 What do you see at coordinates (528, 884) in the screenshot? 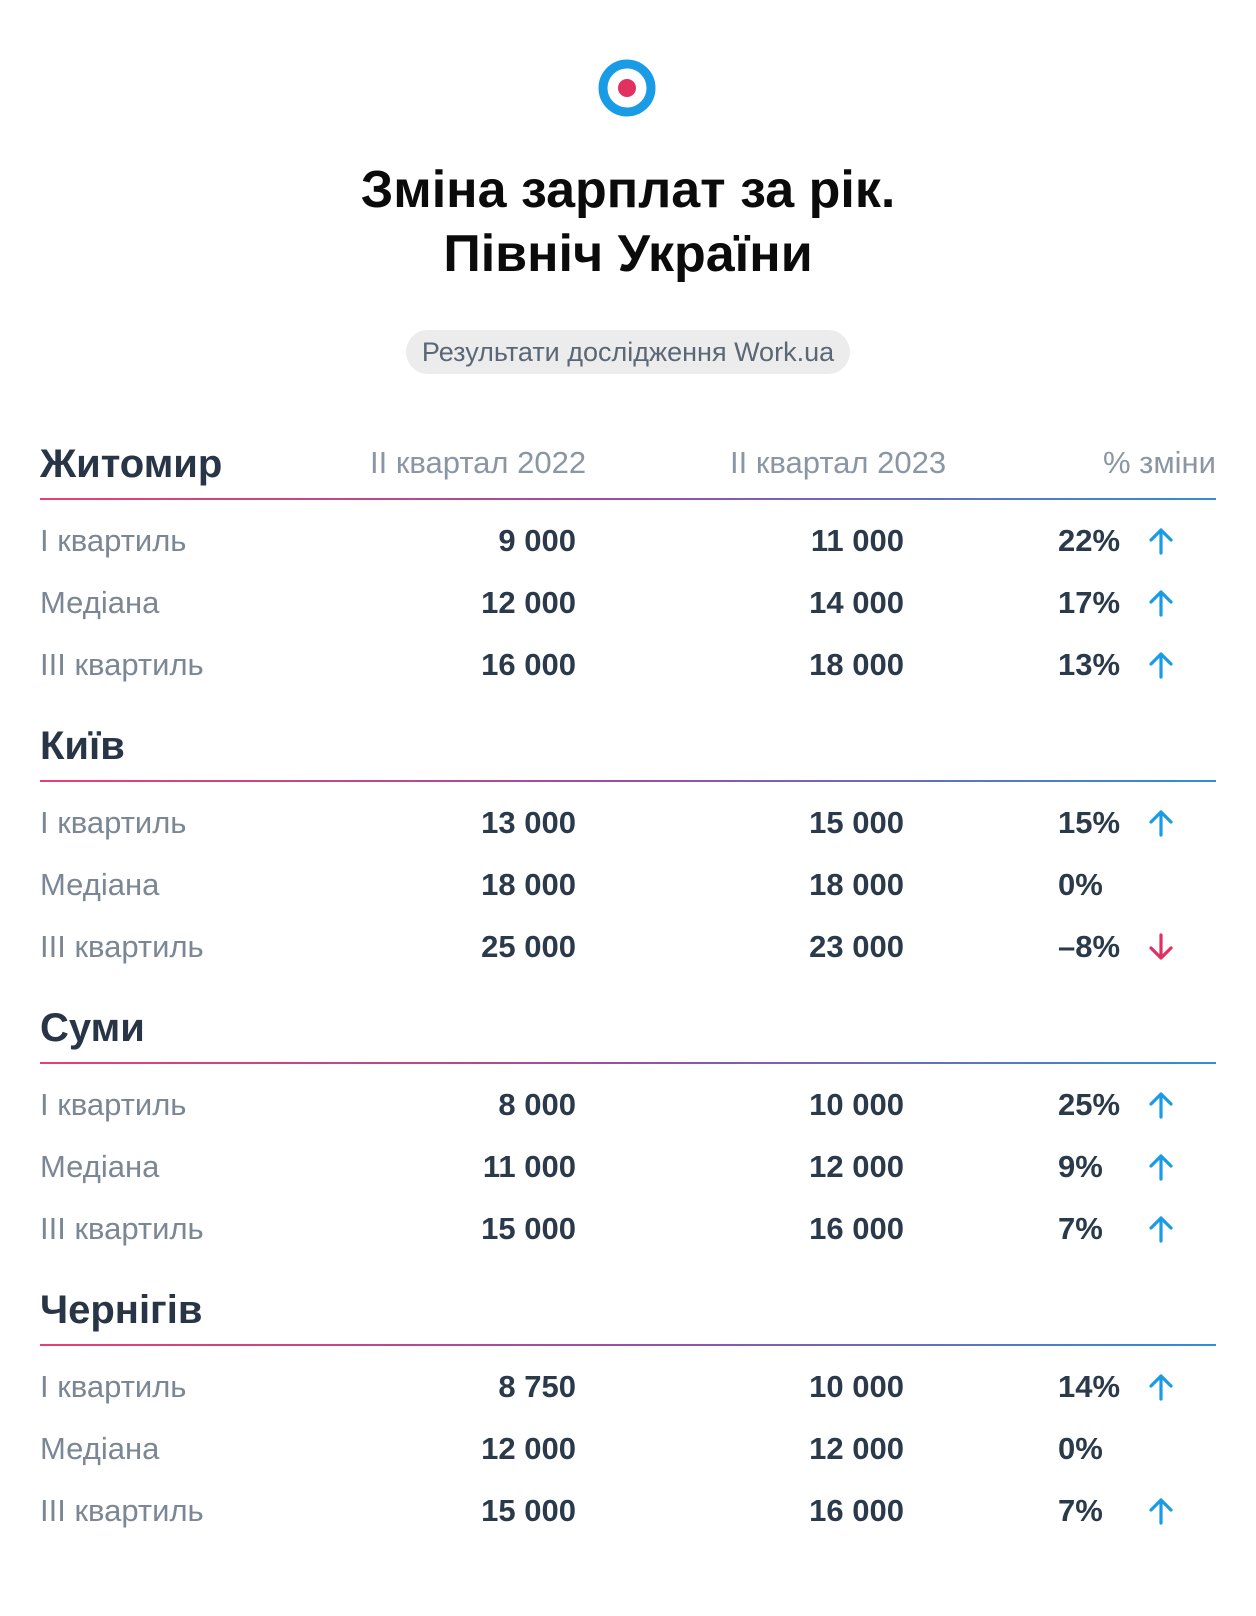
I see `value-q2-2022: 18 000` at bounding box center [528, 884].